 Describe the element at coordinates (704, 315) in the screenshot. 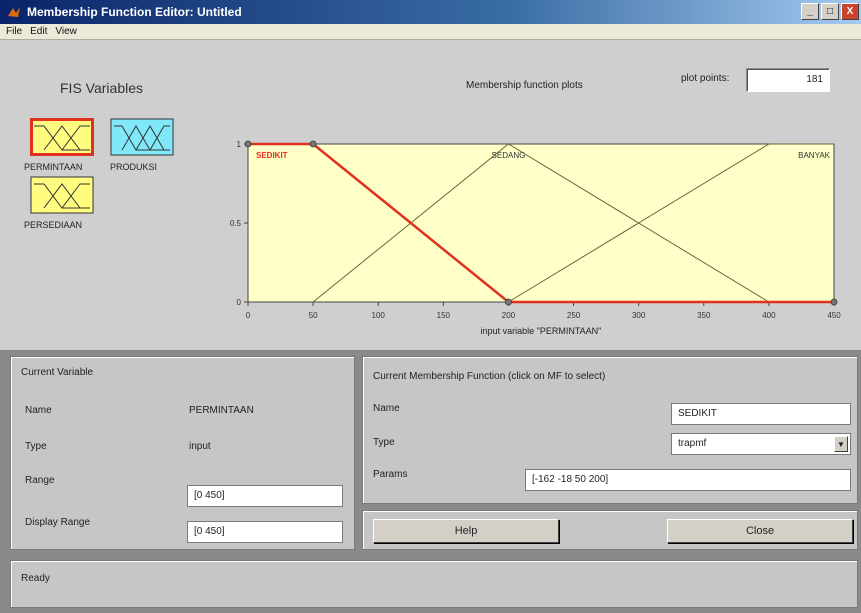

I see `x-tick-label: 350` at that location.